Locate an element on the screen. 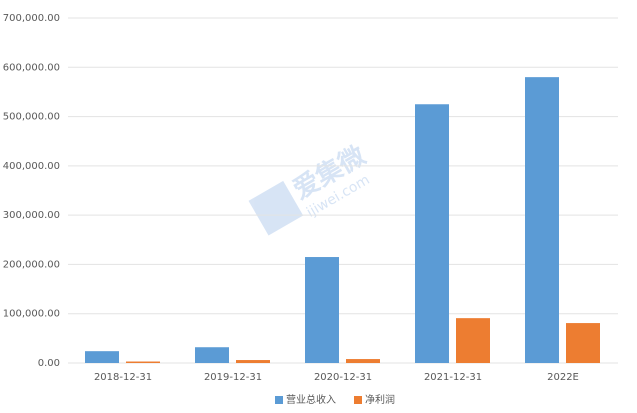 Image resolution: width=637 pixels, height=413 pixels. watermark-logo is located at coordinates (276, 208).